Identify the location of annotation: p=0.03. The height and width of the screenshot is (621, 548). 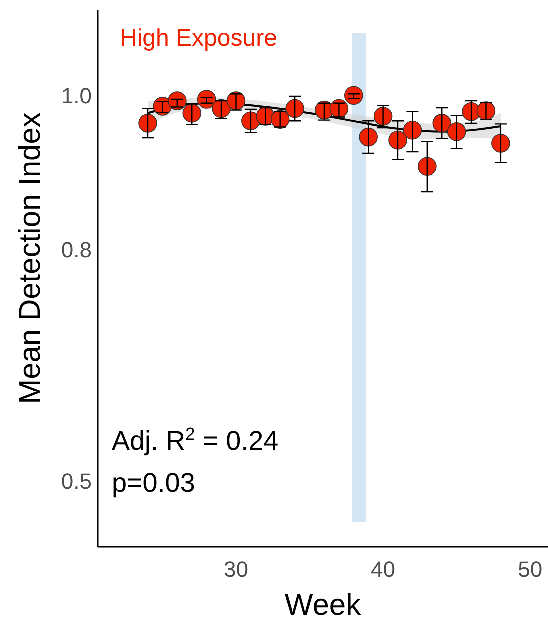
(154, 483).